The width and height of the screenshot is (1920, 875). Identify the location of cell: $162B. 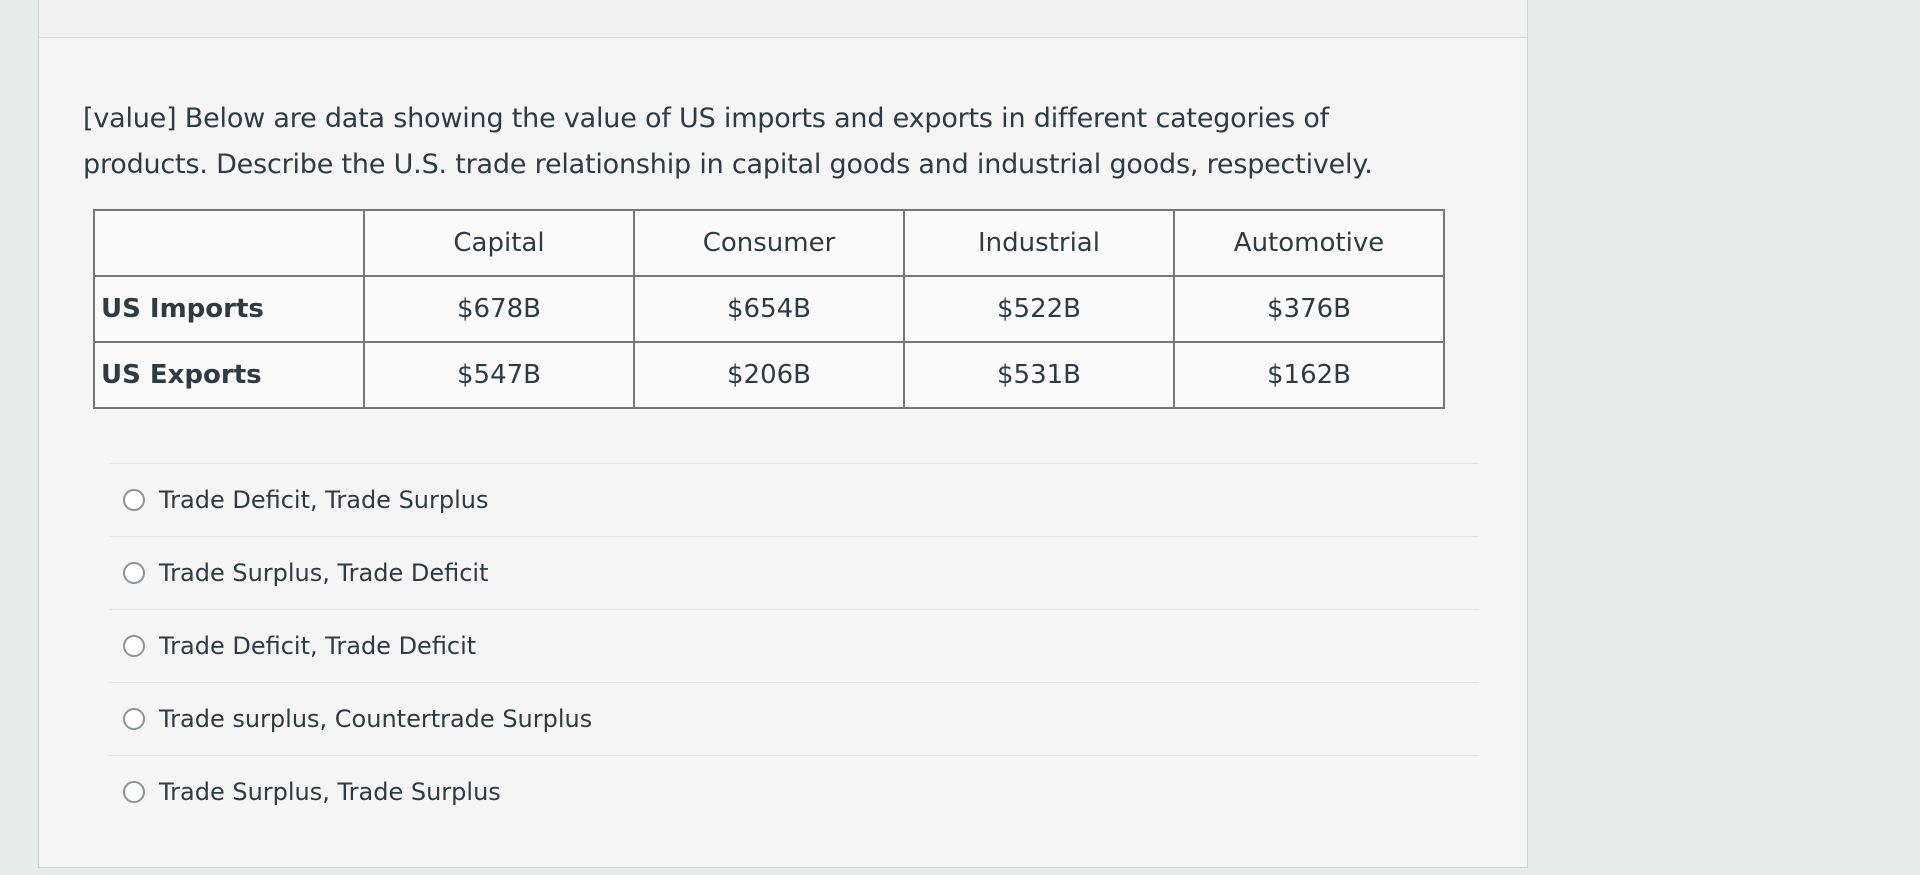
(1309, 375).